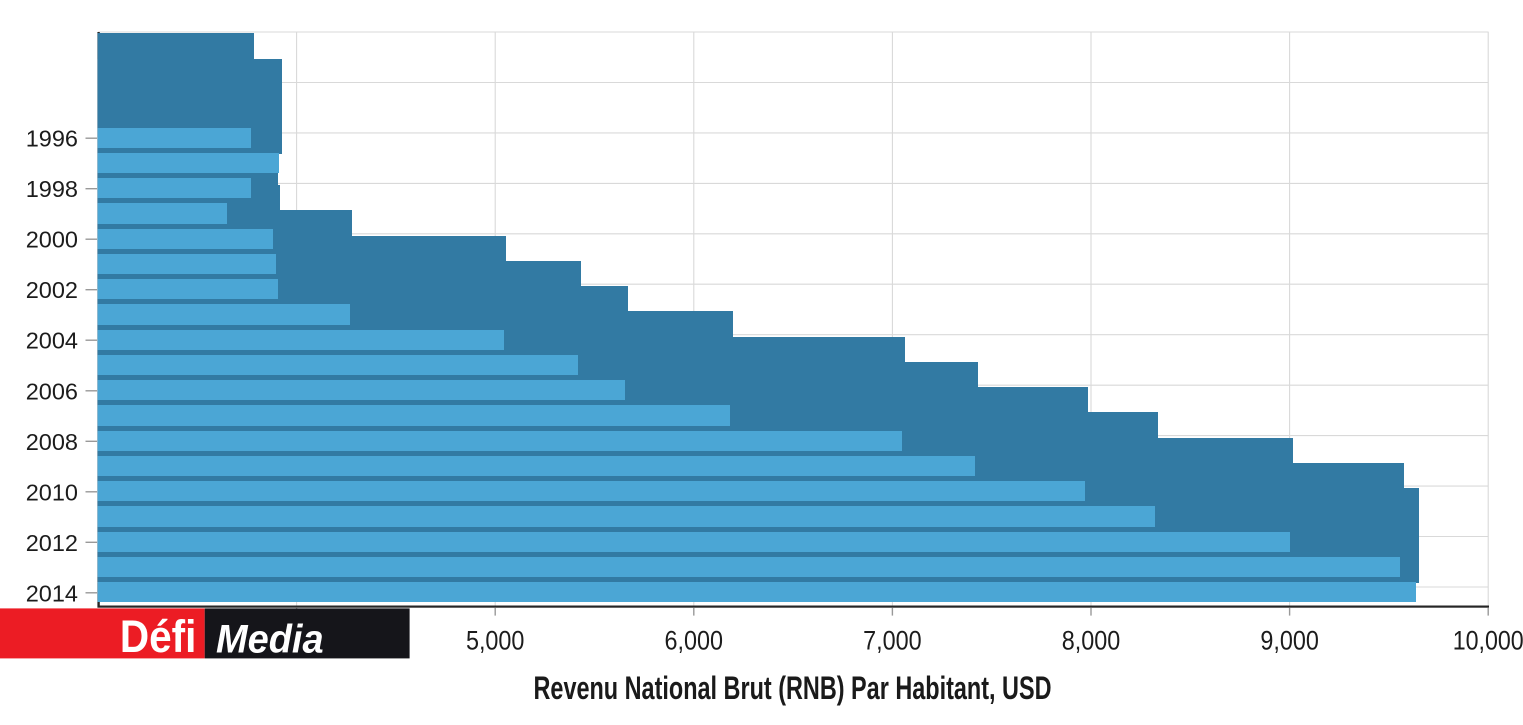 The width and height of the screenshot is (1523, 725). What do you see at coordinates (694, 641) in the screenshot?
I see `svg-text: 6,000` at bounding box center [694, 641].